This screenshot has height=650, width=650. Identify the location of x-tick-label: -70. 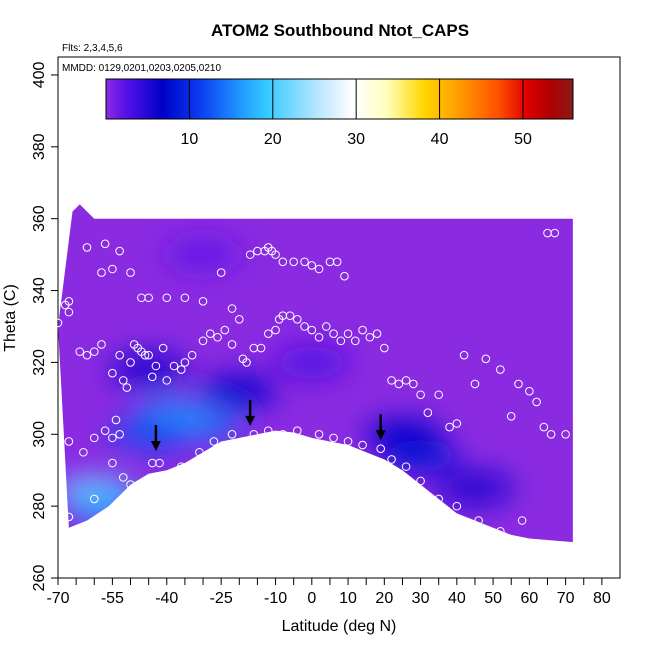
(57, 598).